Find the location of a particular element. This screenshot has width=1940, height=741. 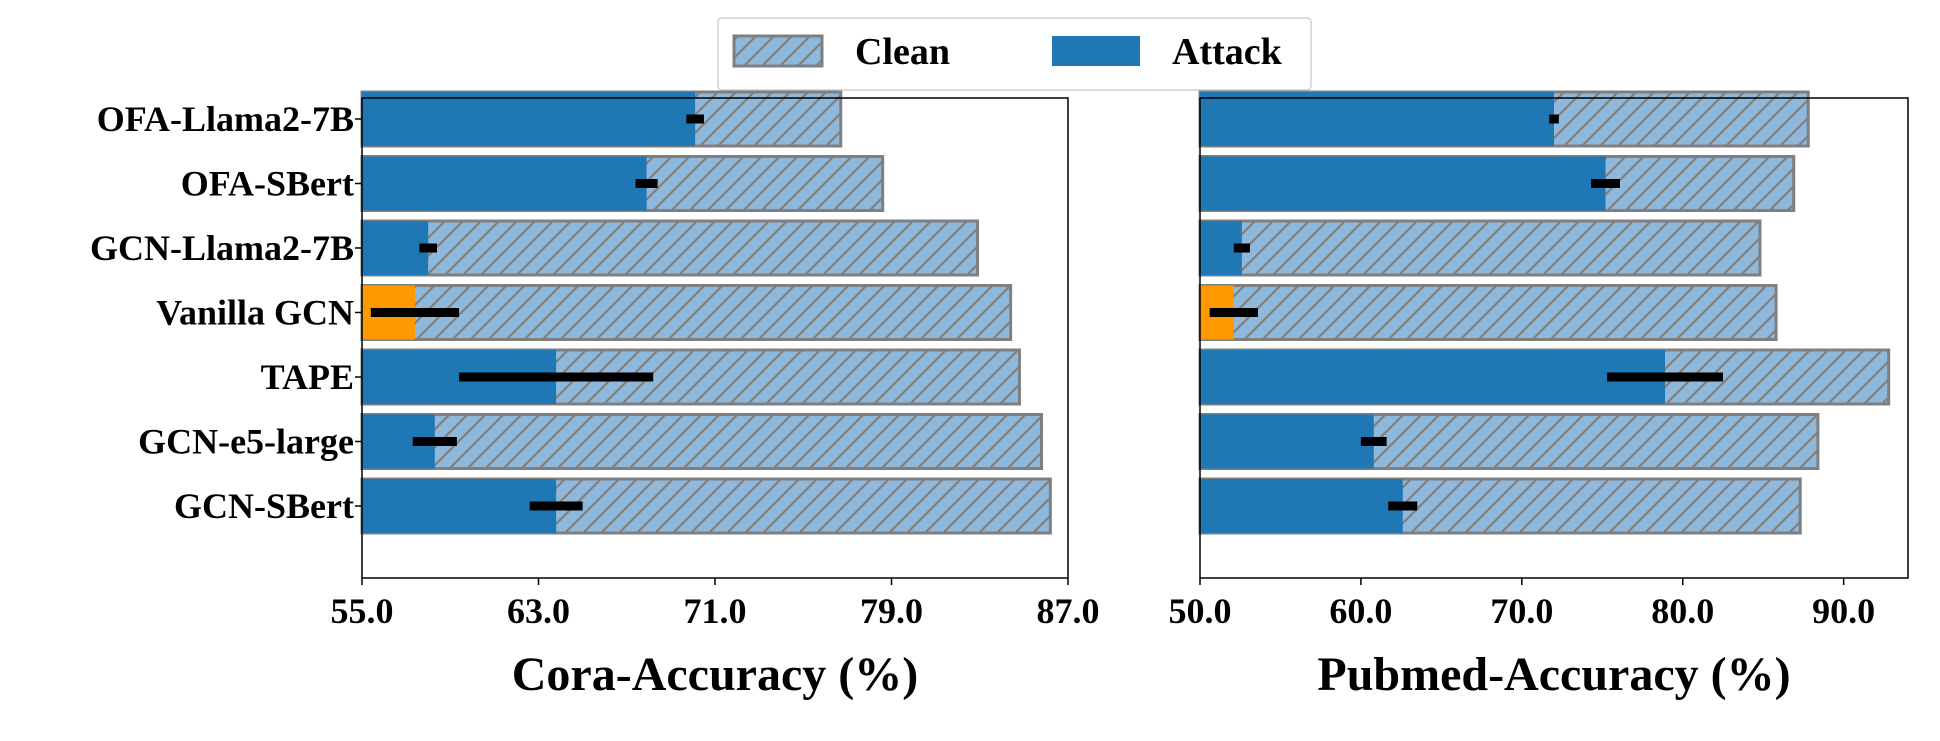

category-label-ofa-sbert: OFA-SBert is located at coordinates (267, 184).